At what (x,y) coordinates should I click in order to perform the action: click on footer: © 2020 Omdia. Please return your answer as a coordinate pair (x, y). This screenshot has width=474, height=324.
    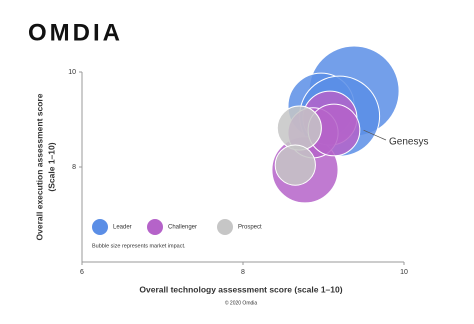
    Looking at the image, I should click on (241, 302).